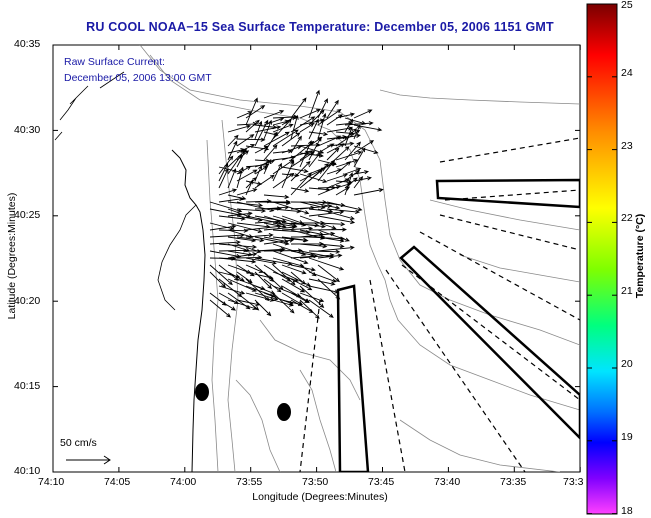  I want to click on shoreline-detail, so click(89, 106).